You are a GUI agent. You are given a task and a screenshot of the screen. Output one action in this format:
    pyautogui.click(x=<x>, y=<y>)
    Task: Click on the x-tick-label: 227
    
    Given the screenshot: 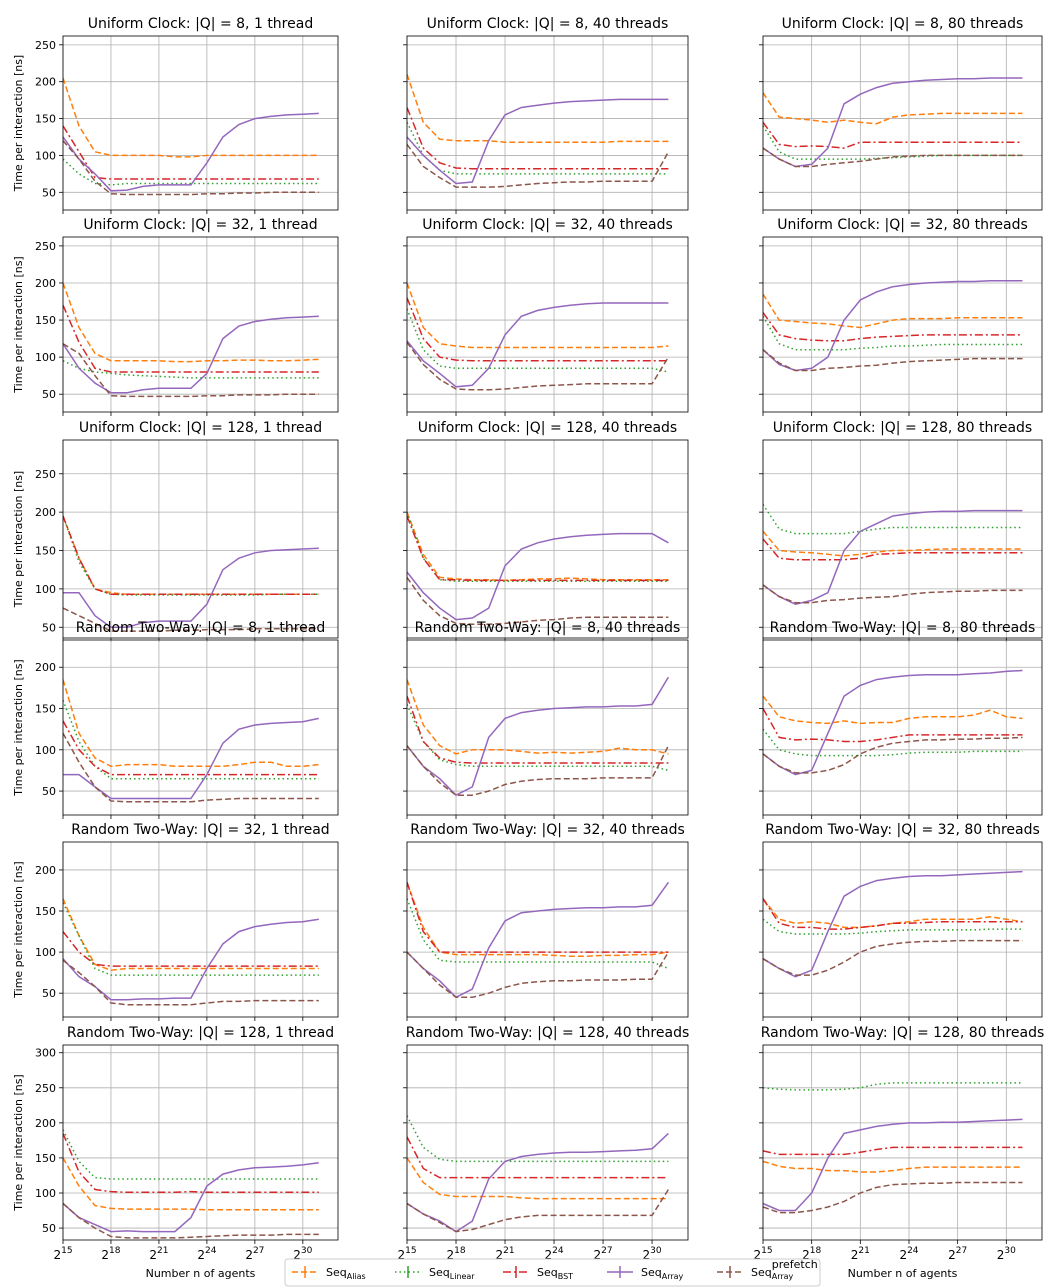 What is the action you would take?
    pyautogui.click(x=602, y=1254)
    